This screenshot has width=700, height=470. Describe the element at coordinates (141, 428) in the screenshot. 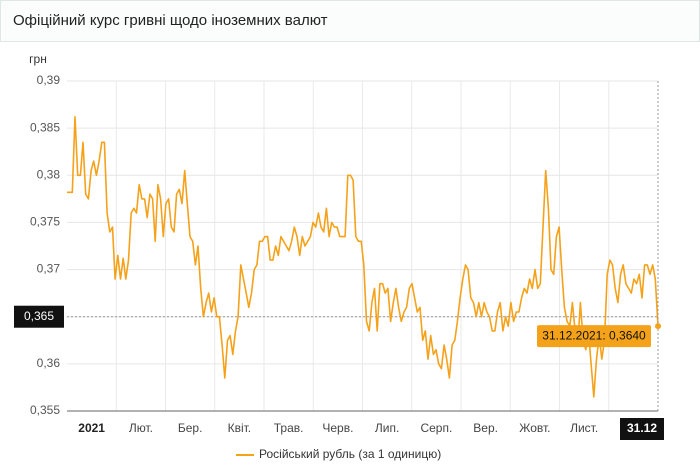

I see `x-tick-label: Лют.` at that location.